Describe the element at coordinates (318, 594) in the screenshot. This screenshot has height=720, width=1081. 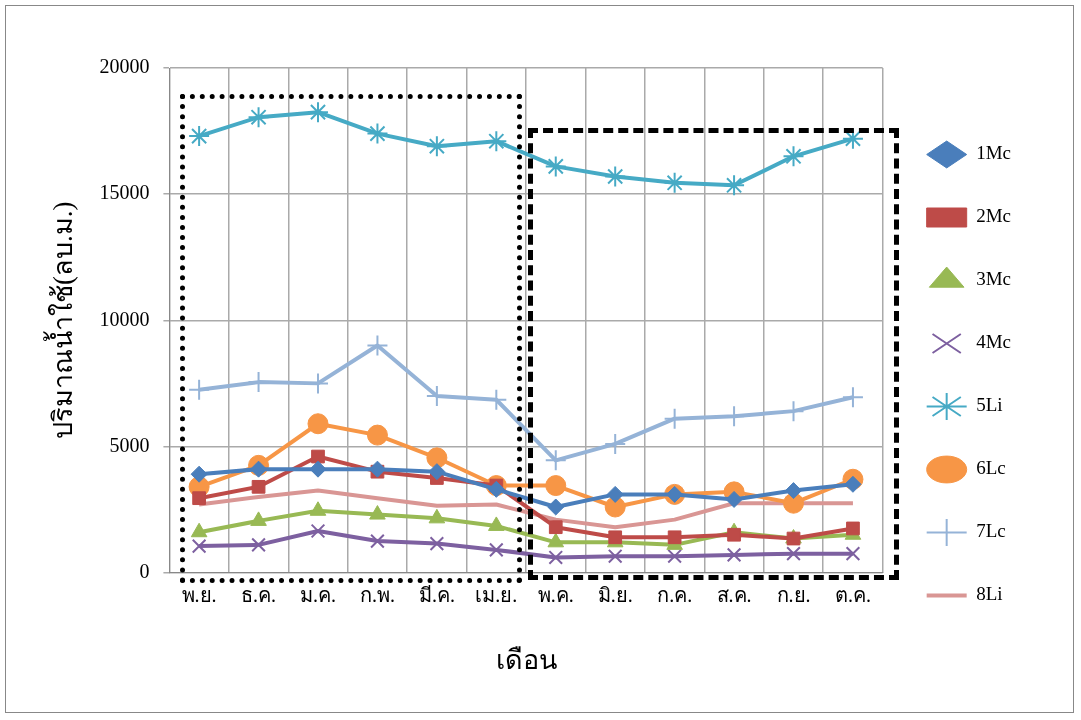
I see `x-tick-label: ม.ค.` at that location.